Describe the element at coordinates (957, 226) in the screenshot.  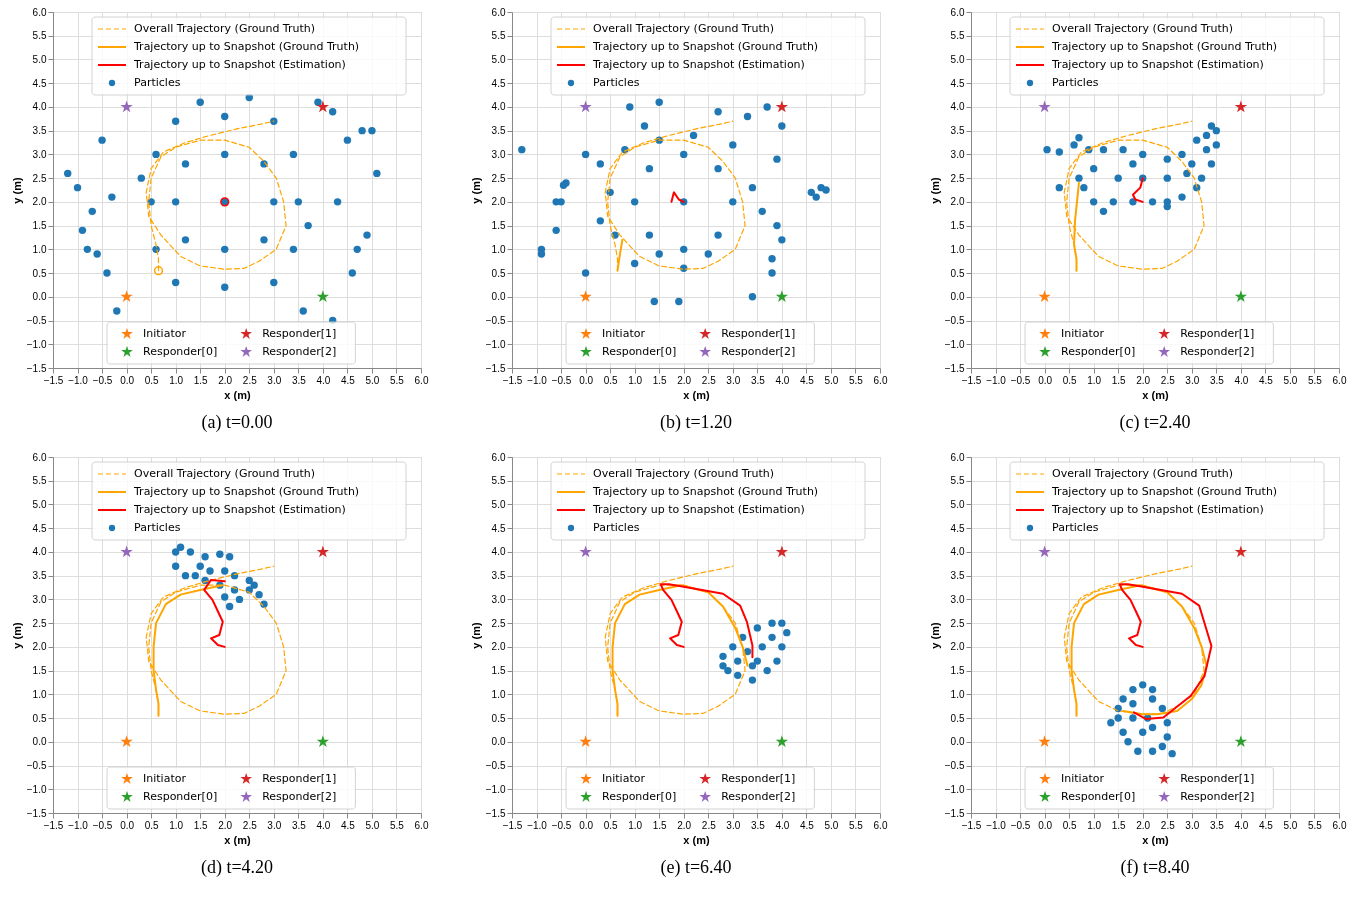
I see `y-tick-label: 1.5` at that location.